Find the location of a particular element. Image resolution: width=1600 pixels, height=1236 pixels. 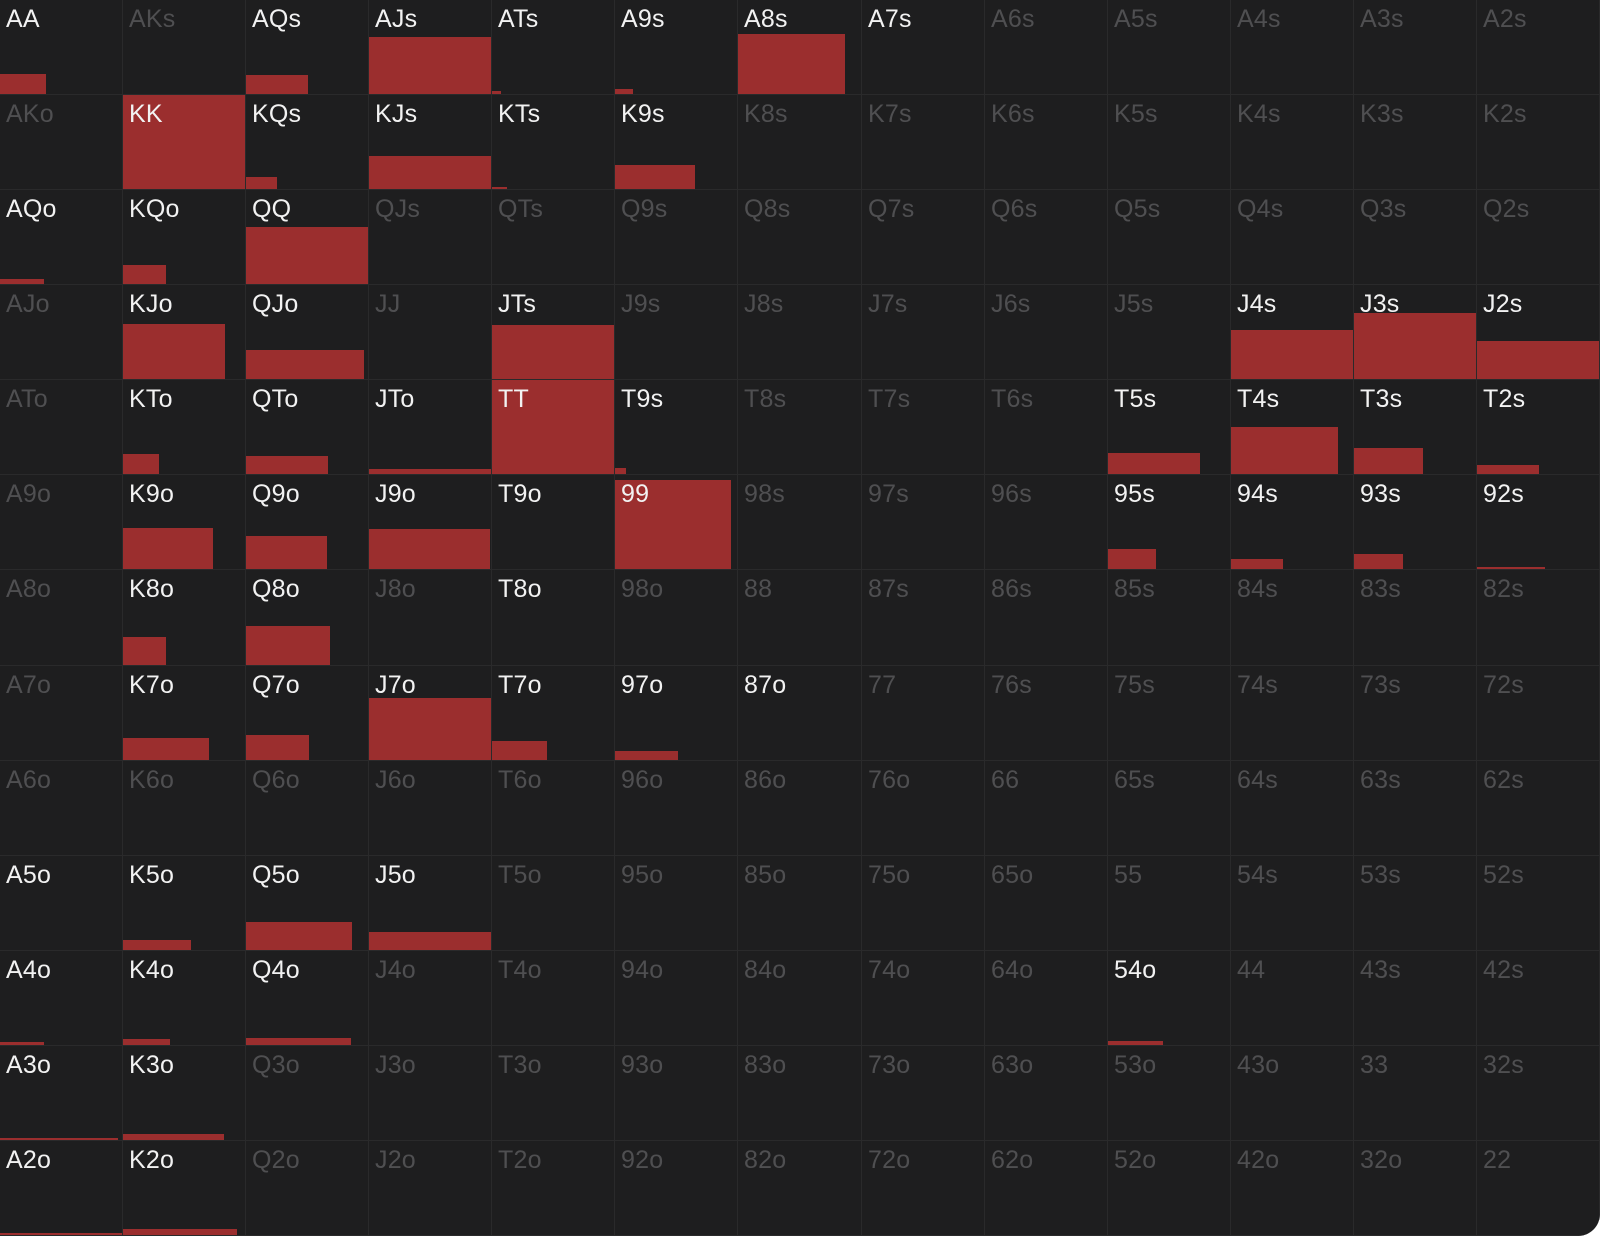

hand-cell-jj: JJ is located at coordinates (430, 332).